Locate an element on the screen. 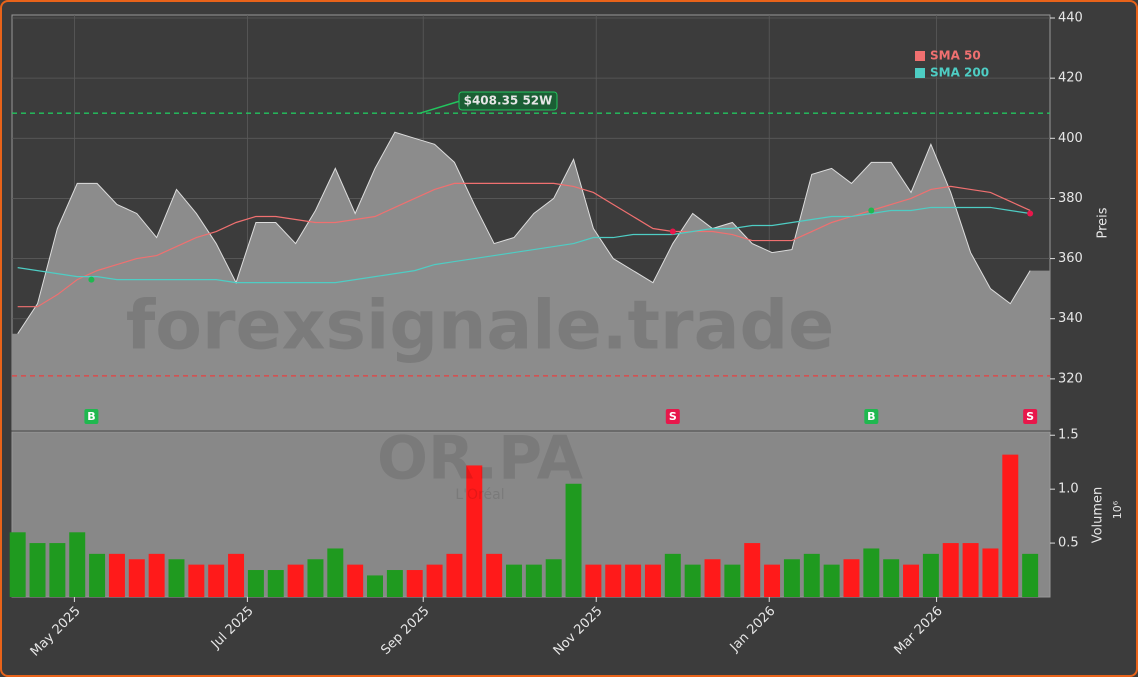  x-tick-label: May 2025 is located at coordinates (56, 632).